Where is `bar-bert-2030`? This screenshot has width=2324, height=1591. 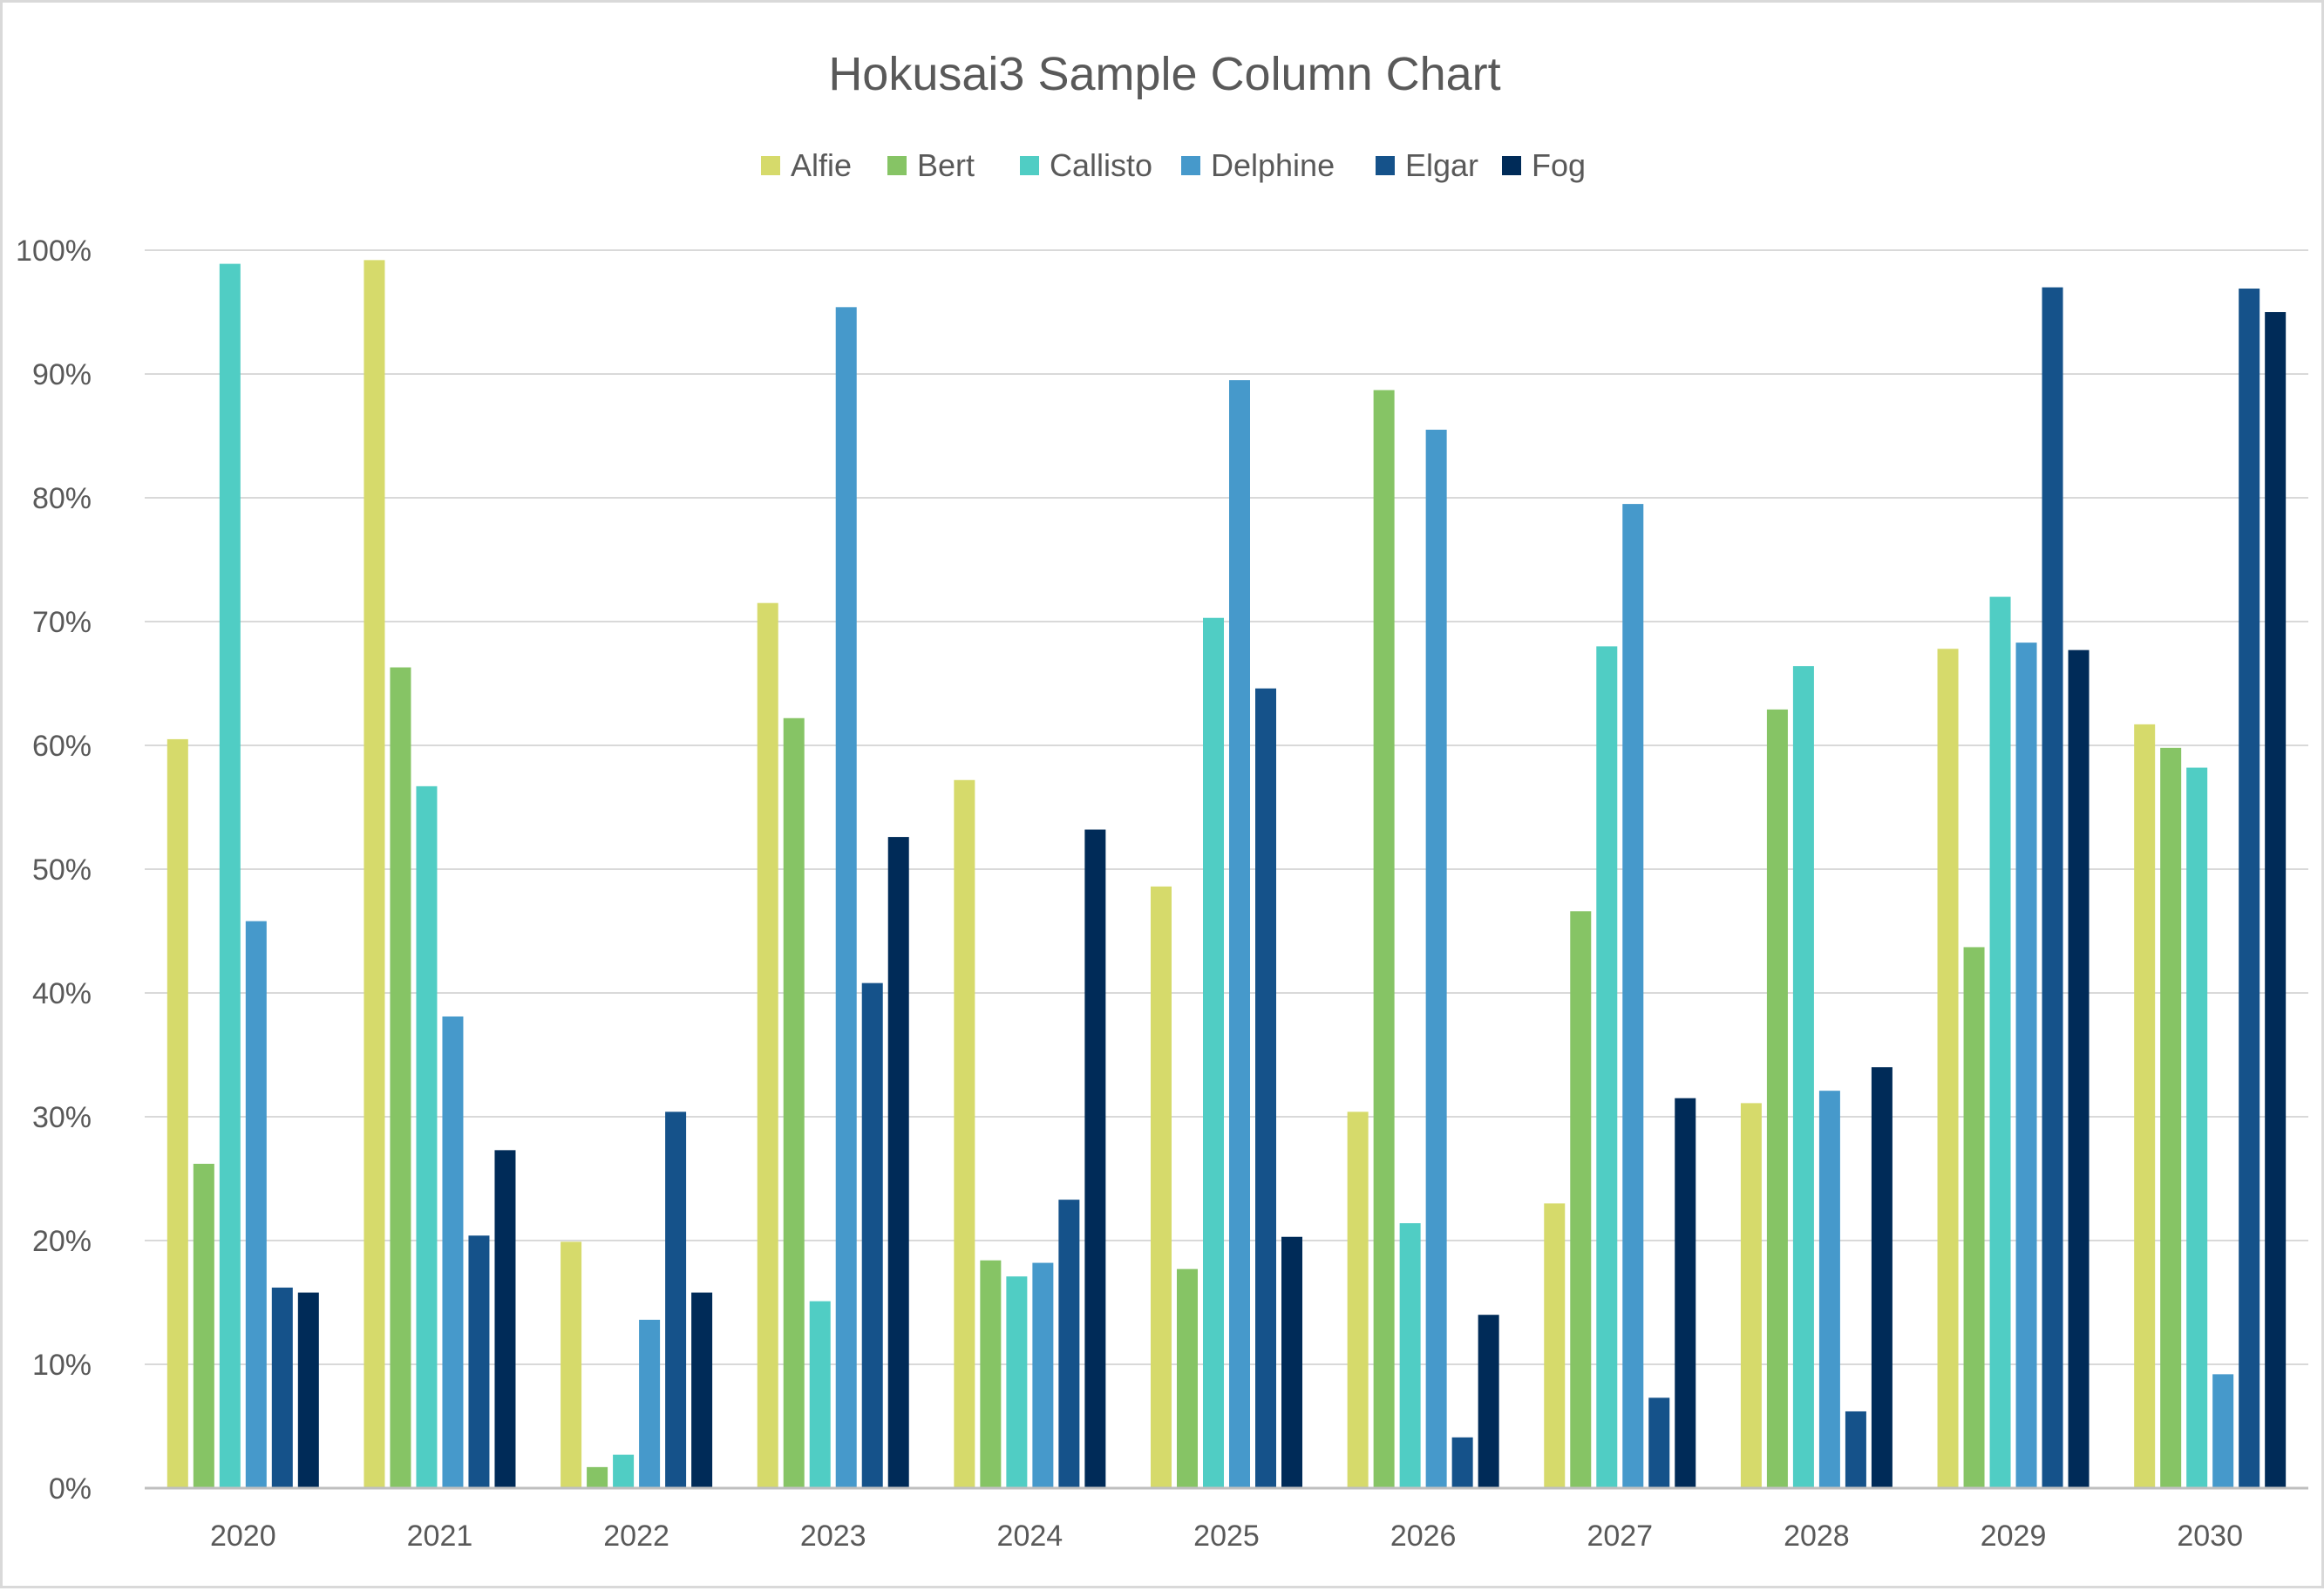 bar-bert-2030 is located at coordinates (2171, 1117).